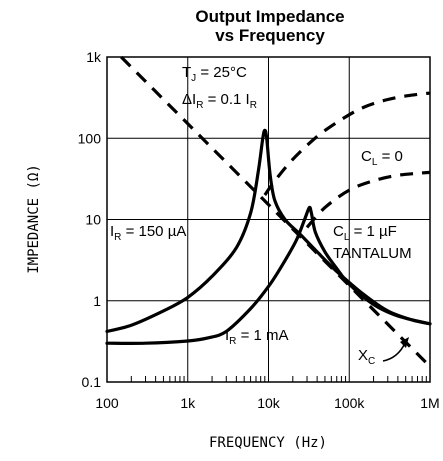  I want to click on y-tick-labels: 1k 100 10 1 0.1, so click(90, 219).